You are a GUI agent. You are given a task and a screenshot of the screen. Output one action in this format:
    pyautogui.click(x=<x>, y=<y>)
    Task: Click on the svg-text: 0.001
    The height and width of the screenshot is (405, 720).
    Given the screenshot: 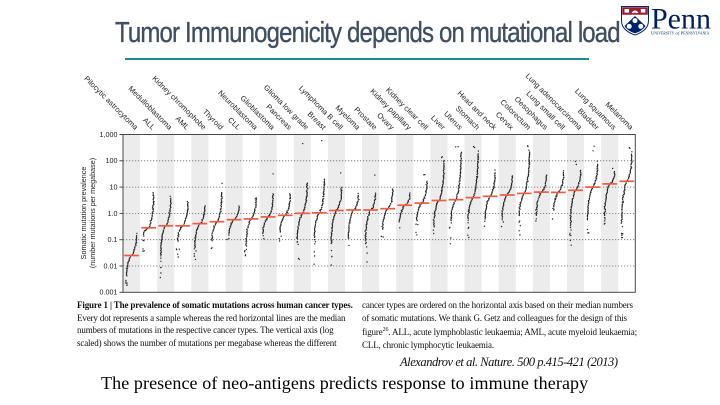 What is the action you would take?
    pyautogui.click(x=109, y=292)
    